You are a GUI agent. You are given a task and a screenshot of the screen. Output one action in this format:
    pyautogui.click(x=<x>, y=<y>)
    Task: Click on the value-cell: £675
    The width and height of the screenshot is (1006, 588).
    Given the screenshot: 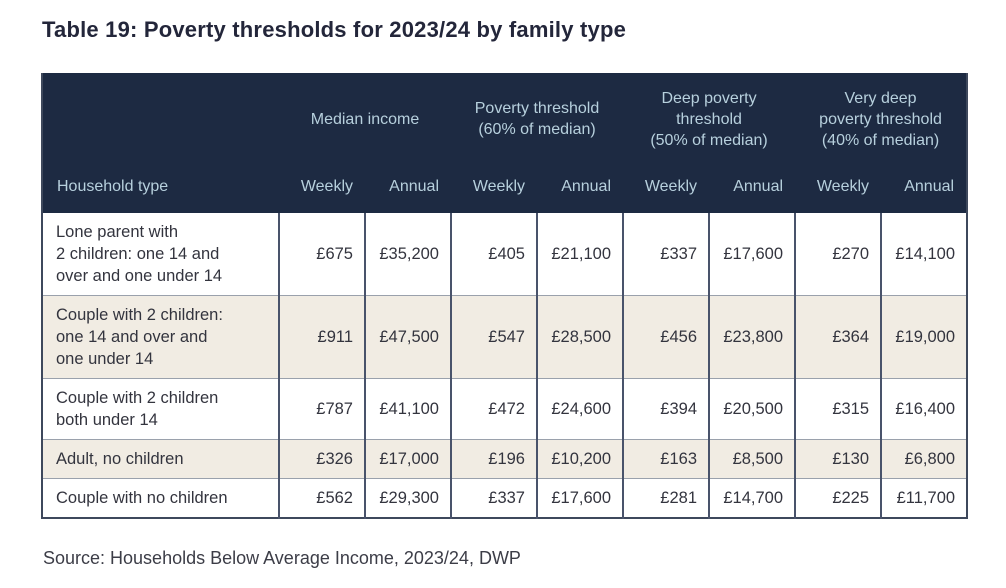 What is the action you would take?
    pyautogui.click(x=321, y=254)
    